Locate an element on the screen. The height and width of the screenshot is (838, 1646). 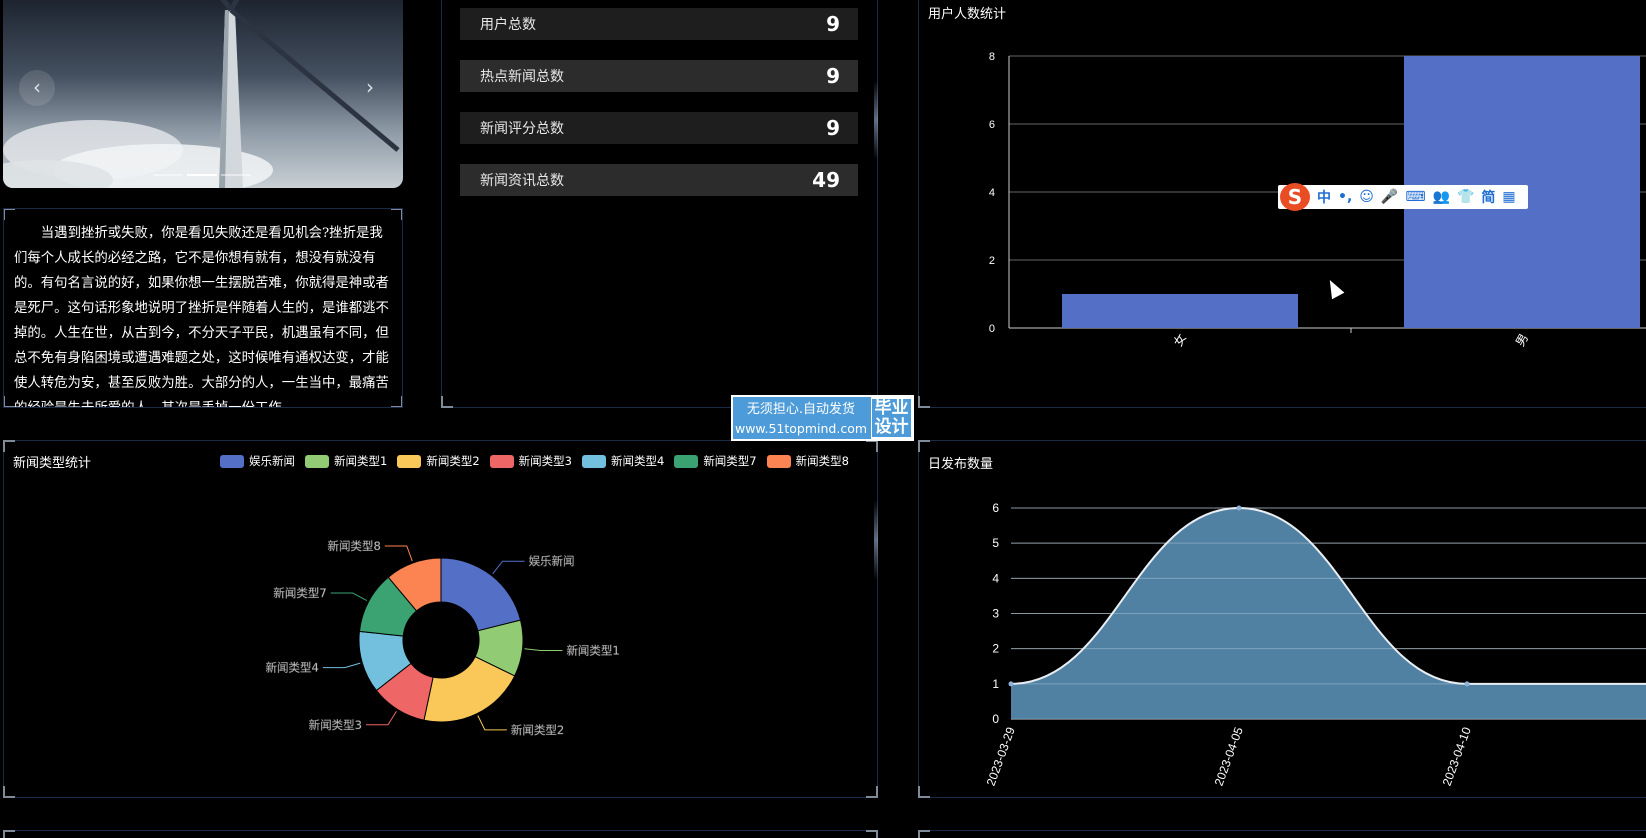
y-tick-label: 1 is located at coordinates (995, 684).